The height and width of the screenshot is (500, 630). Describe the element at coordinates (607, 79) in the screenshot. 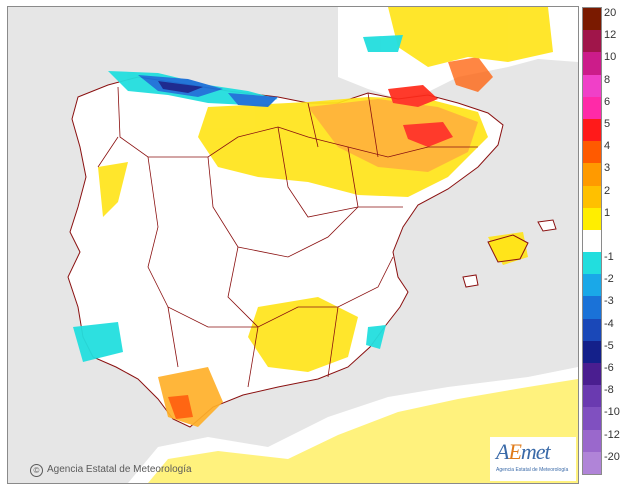

I see `legend-tick-label: 8` at that location.